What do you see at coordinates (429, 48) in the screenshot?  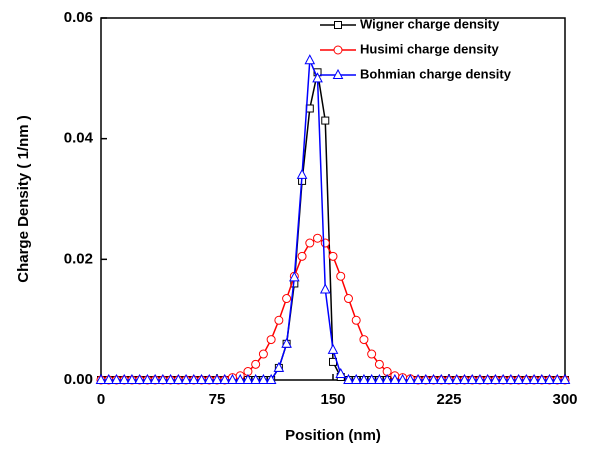 I see `legend-label: Husimi charge density` at bounding box center [429, 48].